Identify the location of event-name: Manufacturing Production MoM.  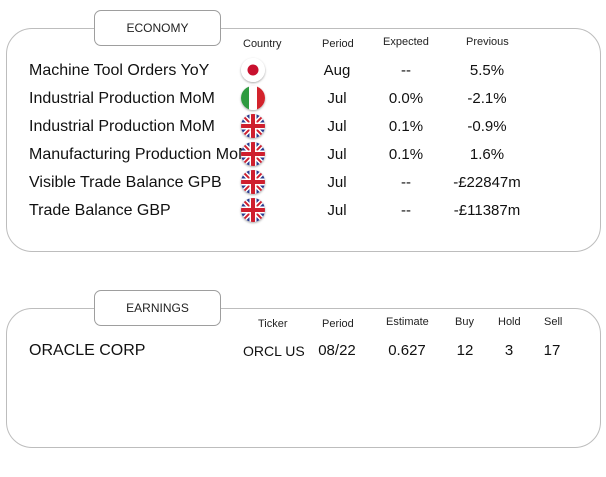
(140, 154).